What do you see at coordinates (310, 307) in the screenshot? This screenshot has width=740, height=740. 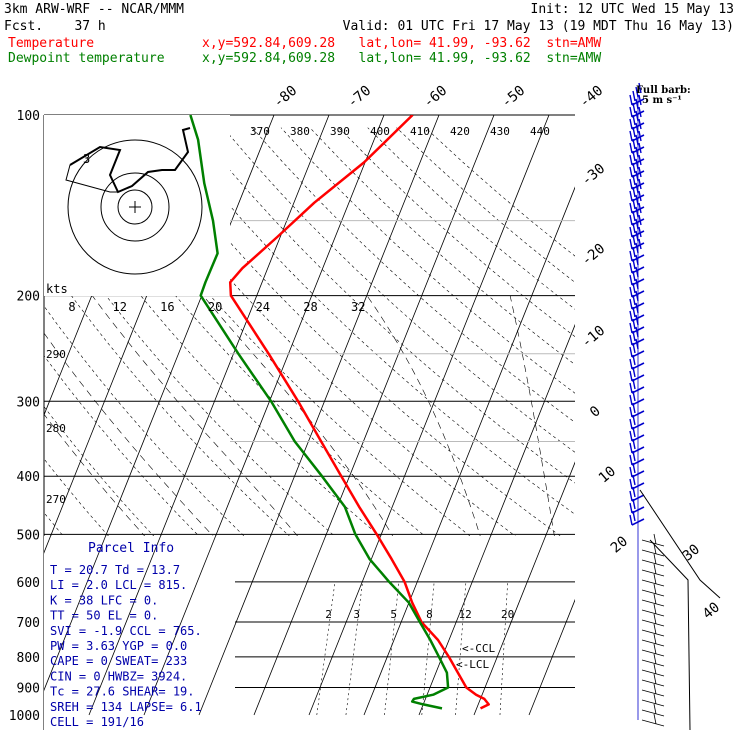 I see `hodograph-speed-label: 28` at bounding box center [310, 307].